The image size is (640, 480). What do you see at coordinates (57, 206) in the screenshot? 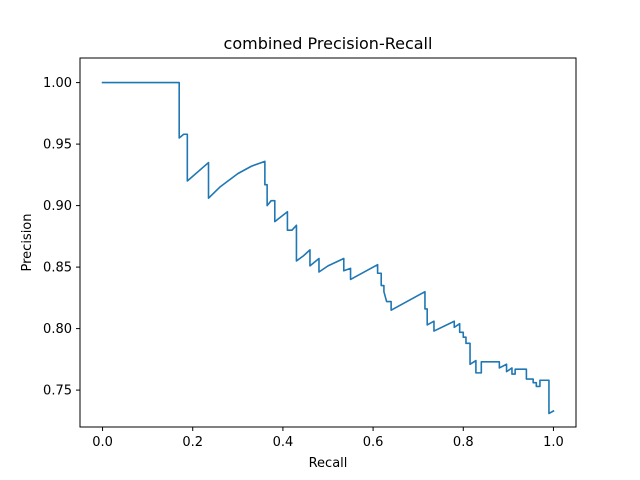
I see `y-tick-label: 0.90` at bounding box center [57, 206].